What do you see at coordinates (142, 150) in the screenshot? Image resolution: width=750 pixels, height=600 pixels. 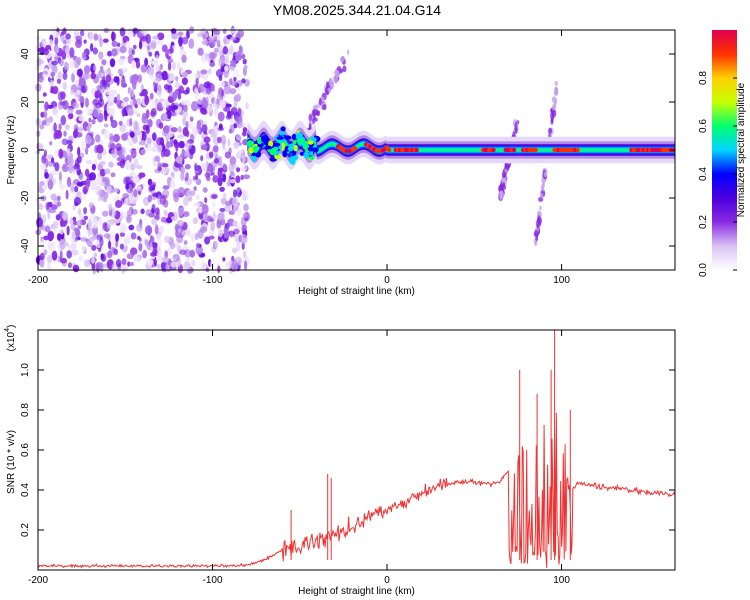 I see `noise-region` at bounding box center [142, 150].